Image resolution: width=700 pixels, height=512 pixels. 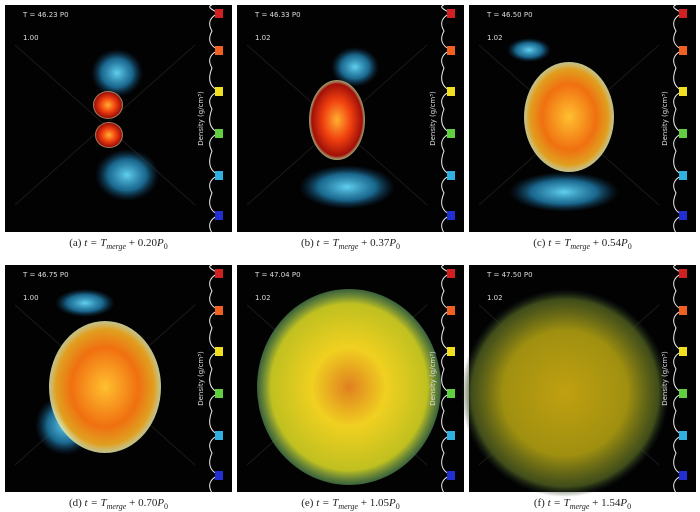 What do you see at coordinates (509, 15) in the screenshot?
I see `time-label: T = 46.50 P0` at bounding box center [509, 15].